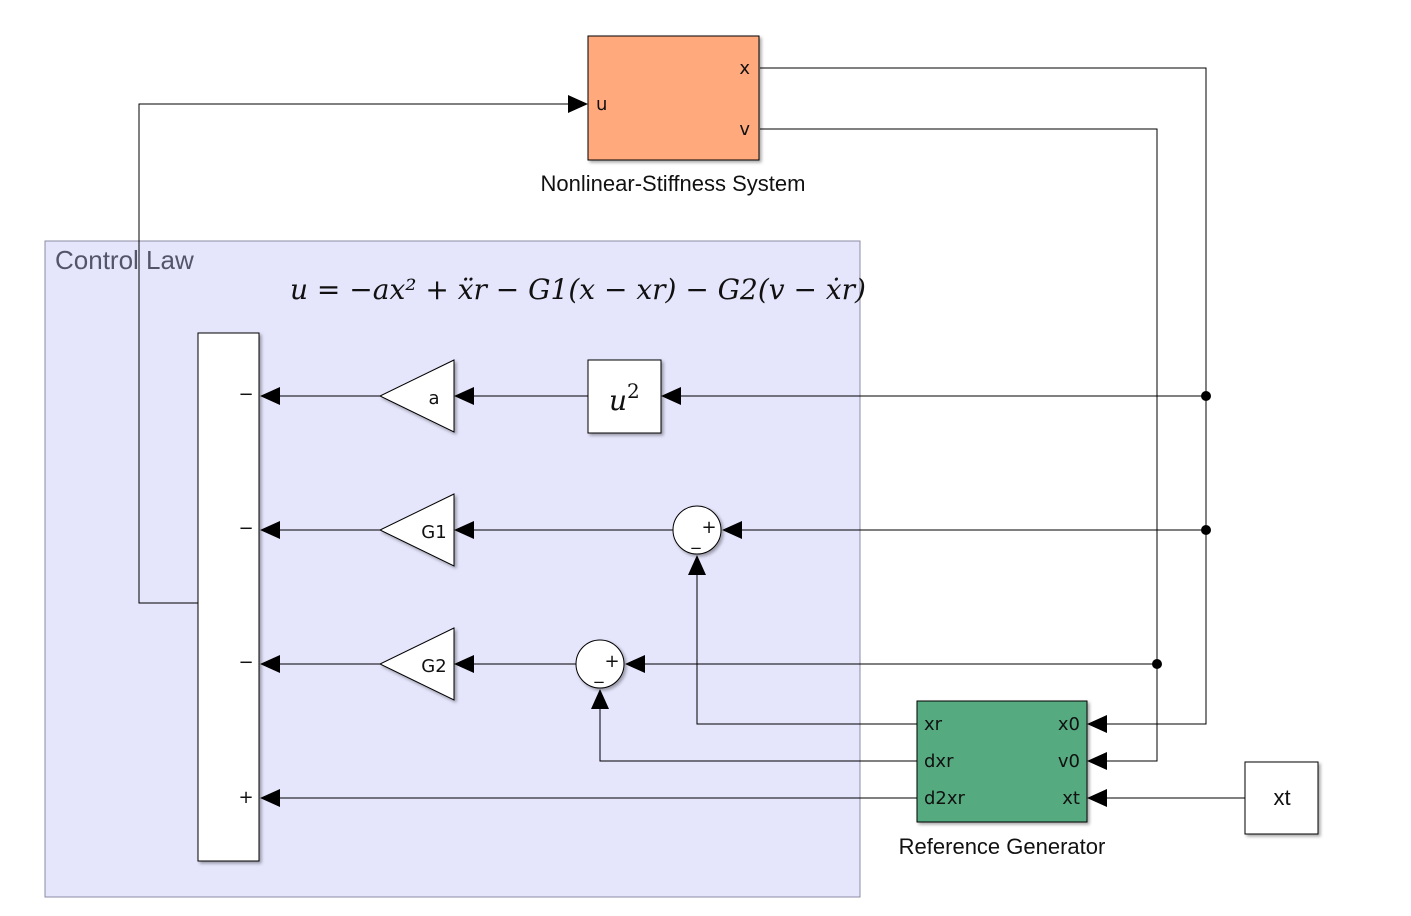 The image size is (1411, 916). Describe the element at coordinates (270, 798) in the screenshot. I see `arrow-sum-in4` at that location.